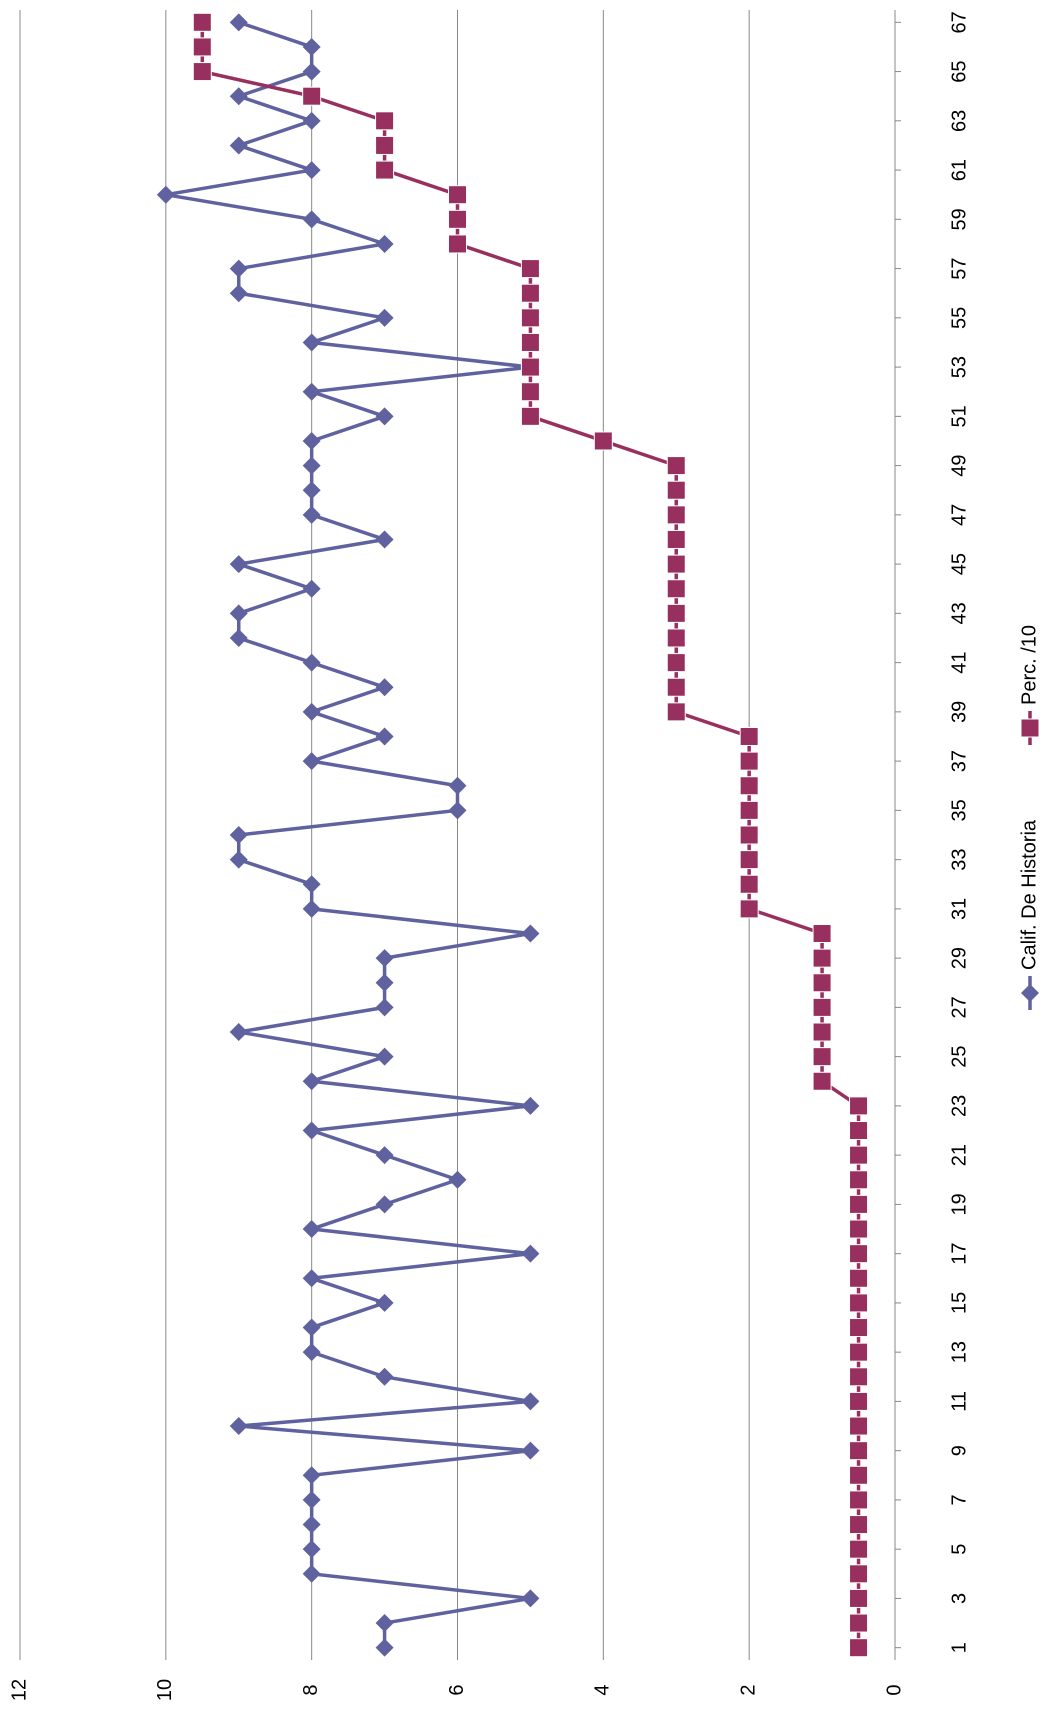  I want to click on x-tick-label: 41, so click(959, 662).